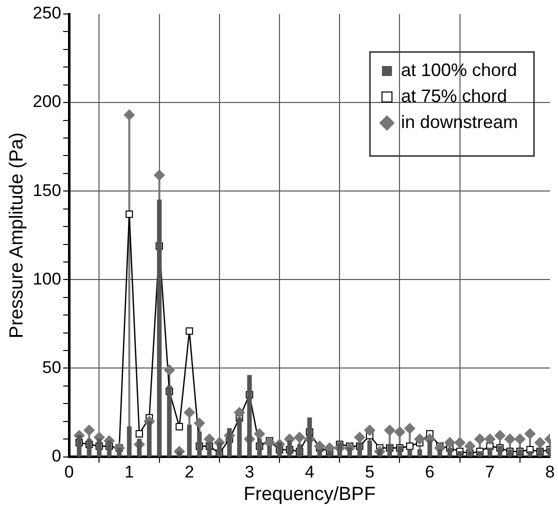  Describe the element at coordinates (17, 235) in the screenshot. I see `y-axis-title: Pressure Amplitude (Pa)` at that location.